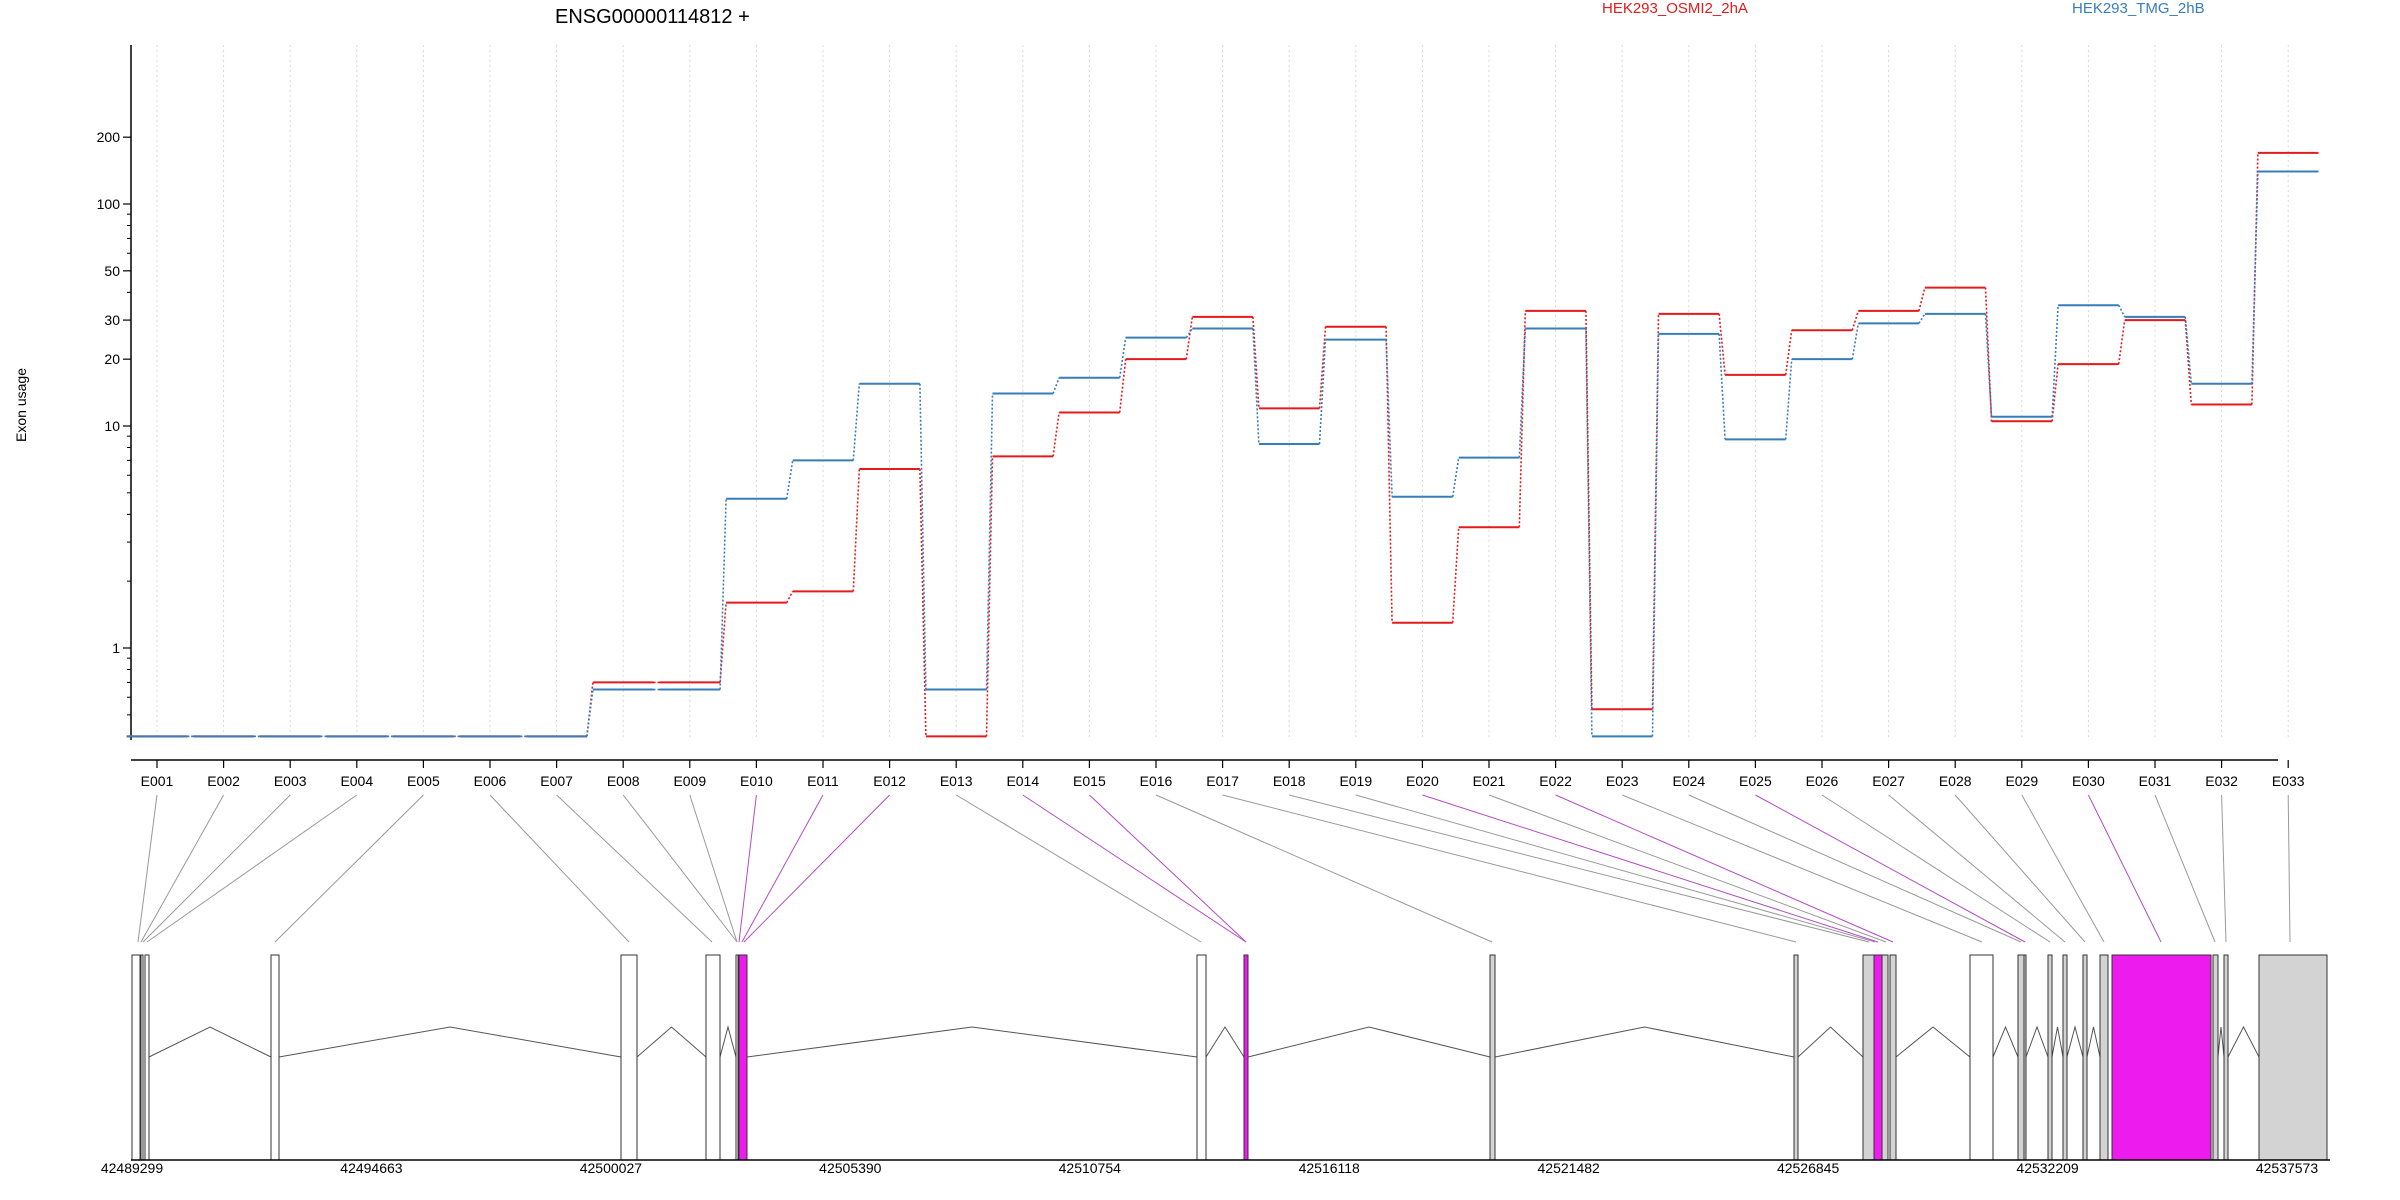 The width and height of the screenshot is (2400, 1200). What do you see at coordinates (1089, 781) in the screenshot?
I see `x-tick-label: E015` at bounding box center [1089, 781].